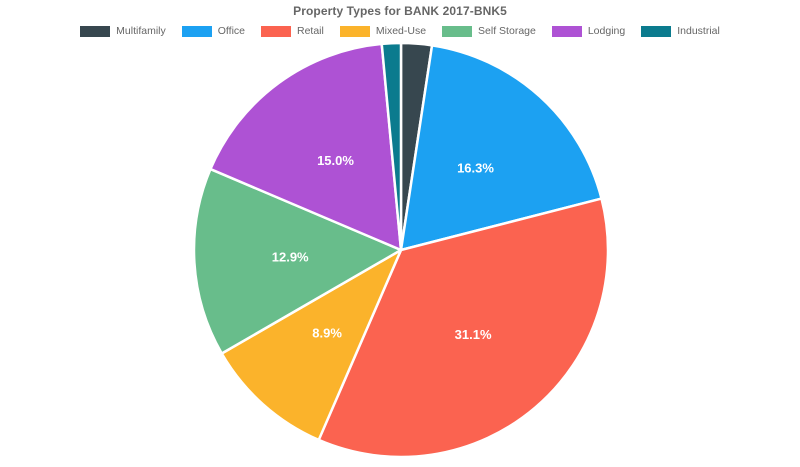 The image size is (800, 467). Describe the element at coordinates (507, 31) in the screenshot. I see `legend-label-self-storage: Self Storage` at that location.